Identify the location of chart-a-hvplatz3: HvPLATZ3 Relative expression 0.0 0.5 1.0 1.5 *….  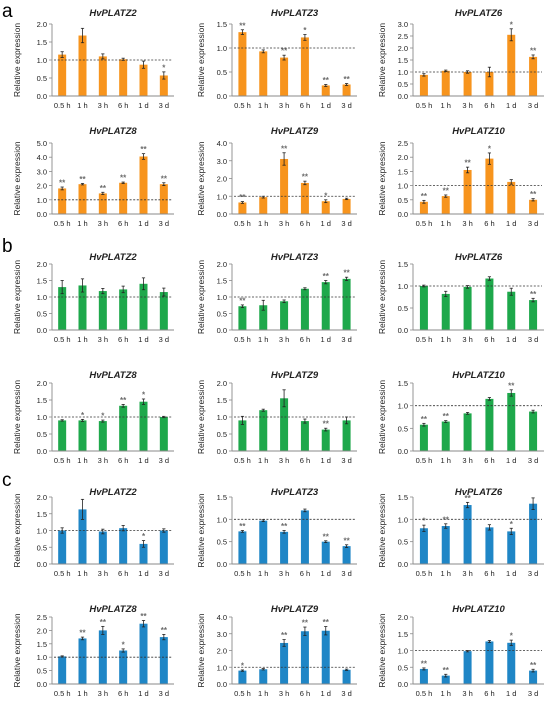
(276, 59).